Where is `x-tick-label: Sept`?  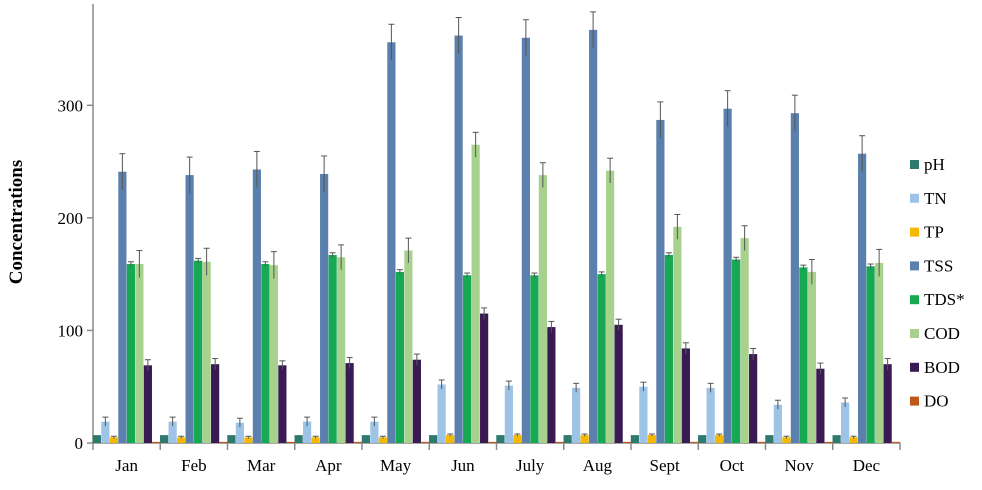
x-tick-label: Sept is located at coordinates (665, 465).